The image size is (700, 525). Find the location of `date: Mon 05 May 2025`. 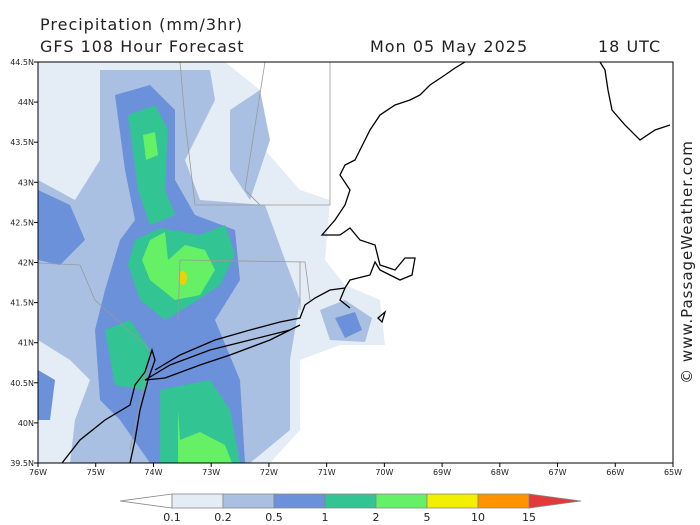

date: Mon 05 May 2025 is located at coordinates (449, 46).